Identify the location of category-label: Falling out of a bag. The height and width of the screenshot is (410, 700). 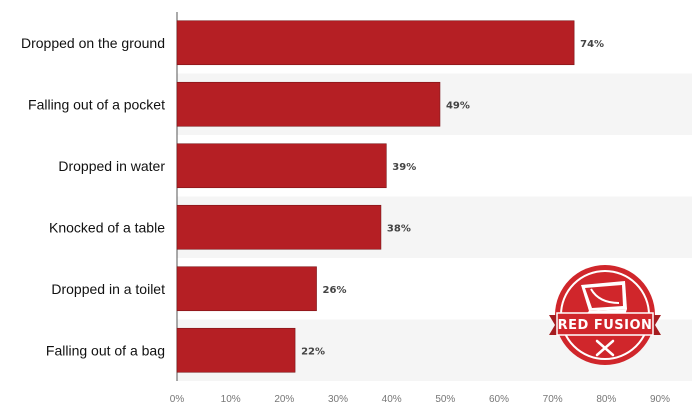
(105, 350).